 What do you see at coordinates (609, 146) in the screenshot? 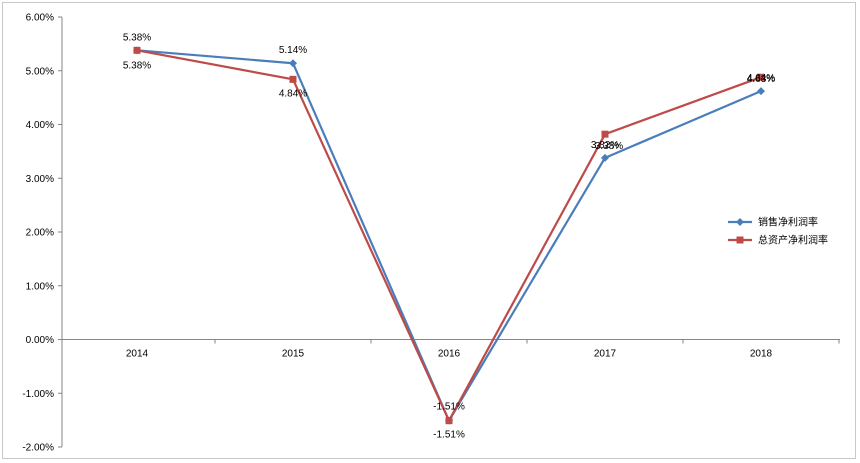
I see `data-label: 3.38%` at bounding box center [609, 146].